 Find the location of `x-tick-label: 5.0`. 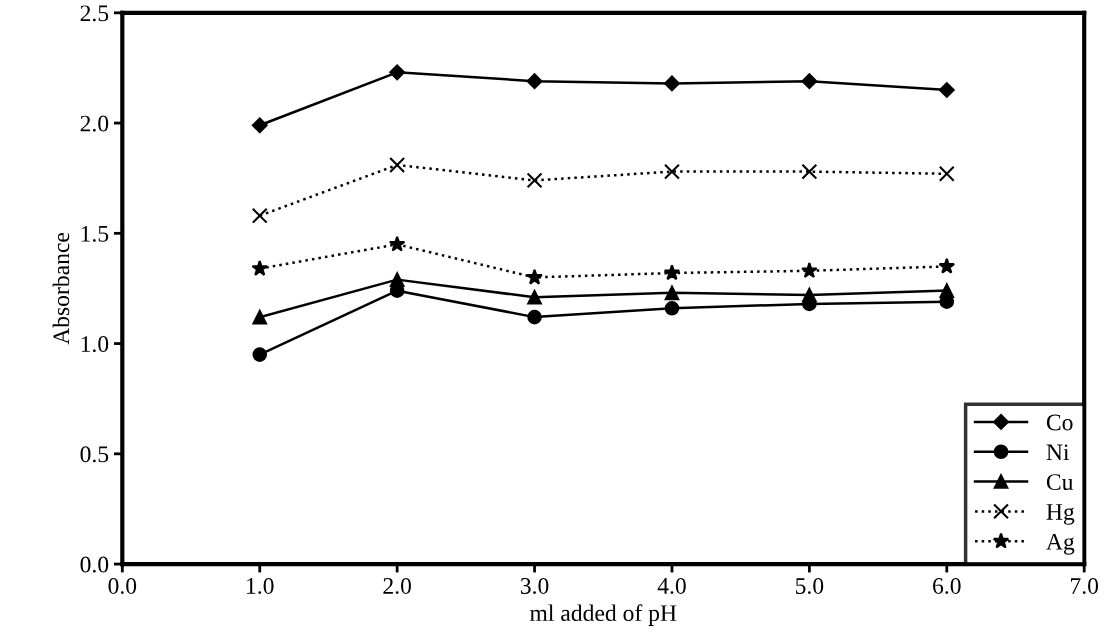

x-tick-label: 5.0 is located at coordinates (809, 585).